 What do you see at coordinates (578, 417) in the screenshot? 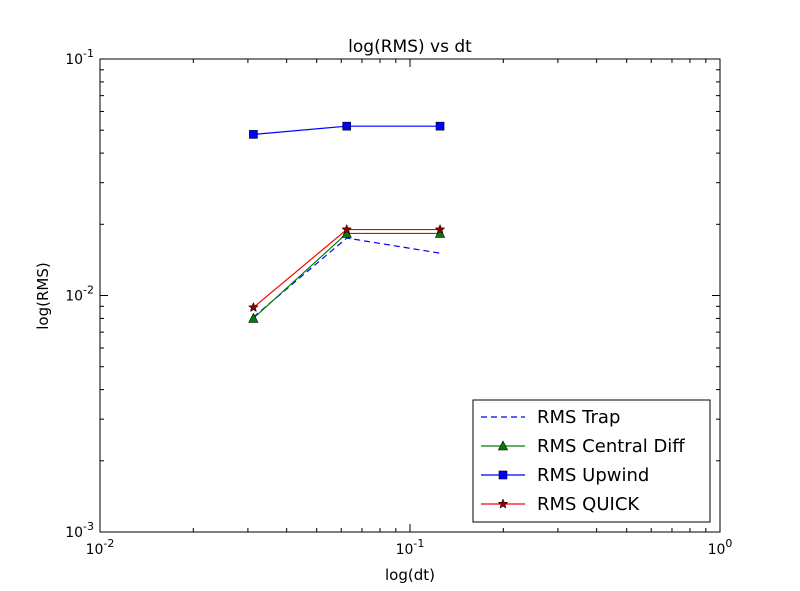
I see `legend-label: RMS Trap` at bounding box center [578, 417].